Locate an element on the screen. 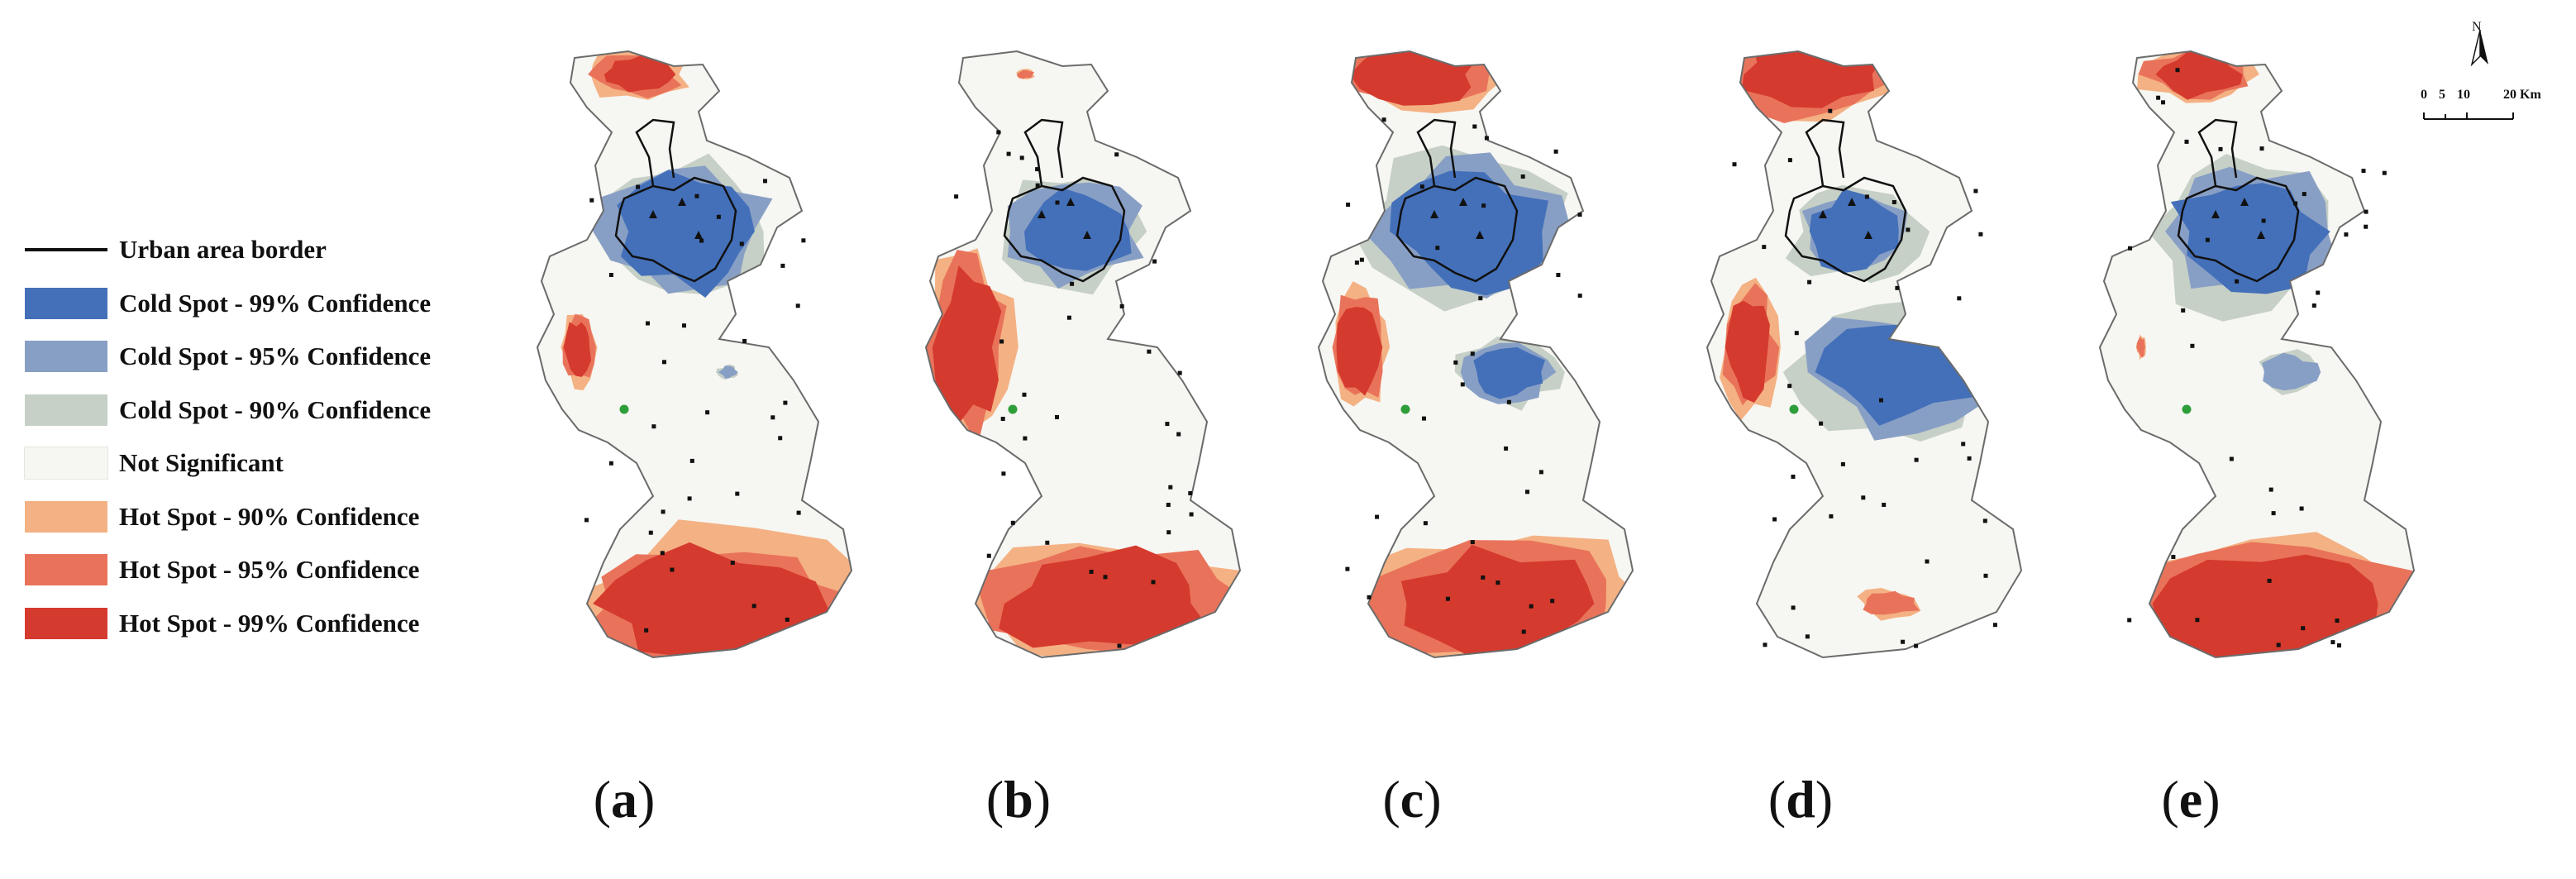  legend-label: Cold Spot - 95% Confidence is located at coordinates (275, 356).